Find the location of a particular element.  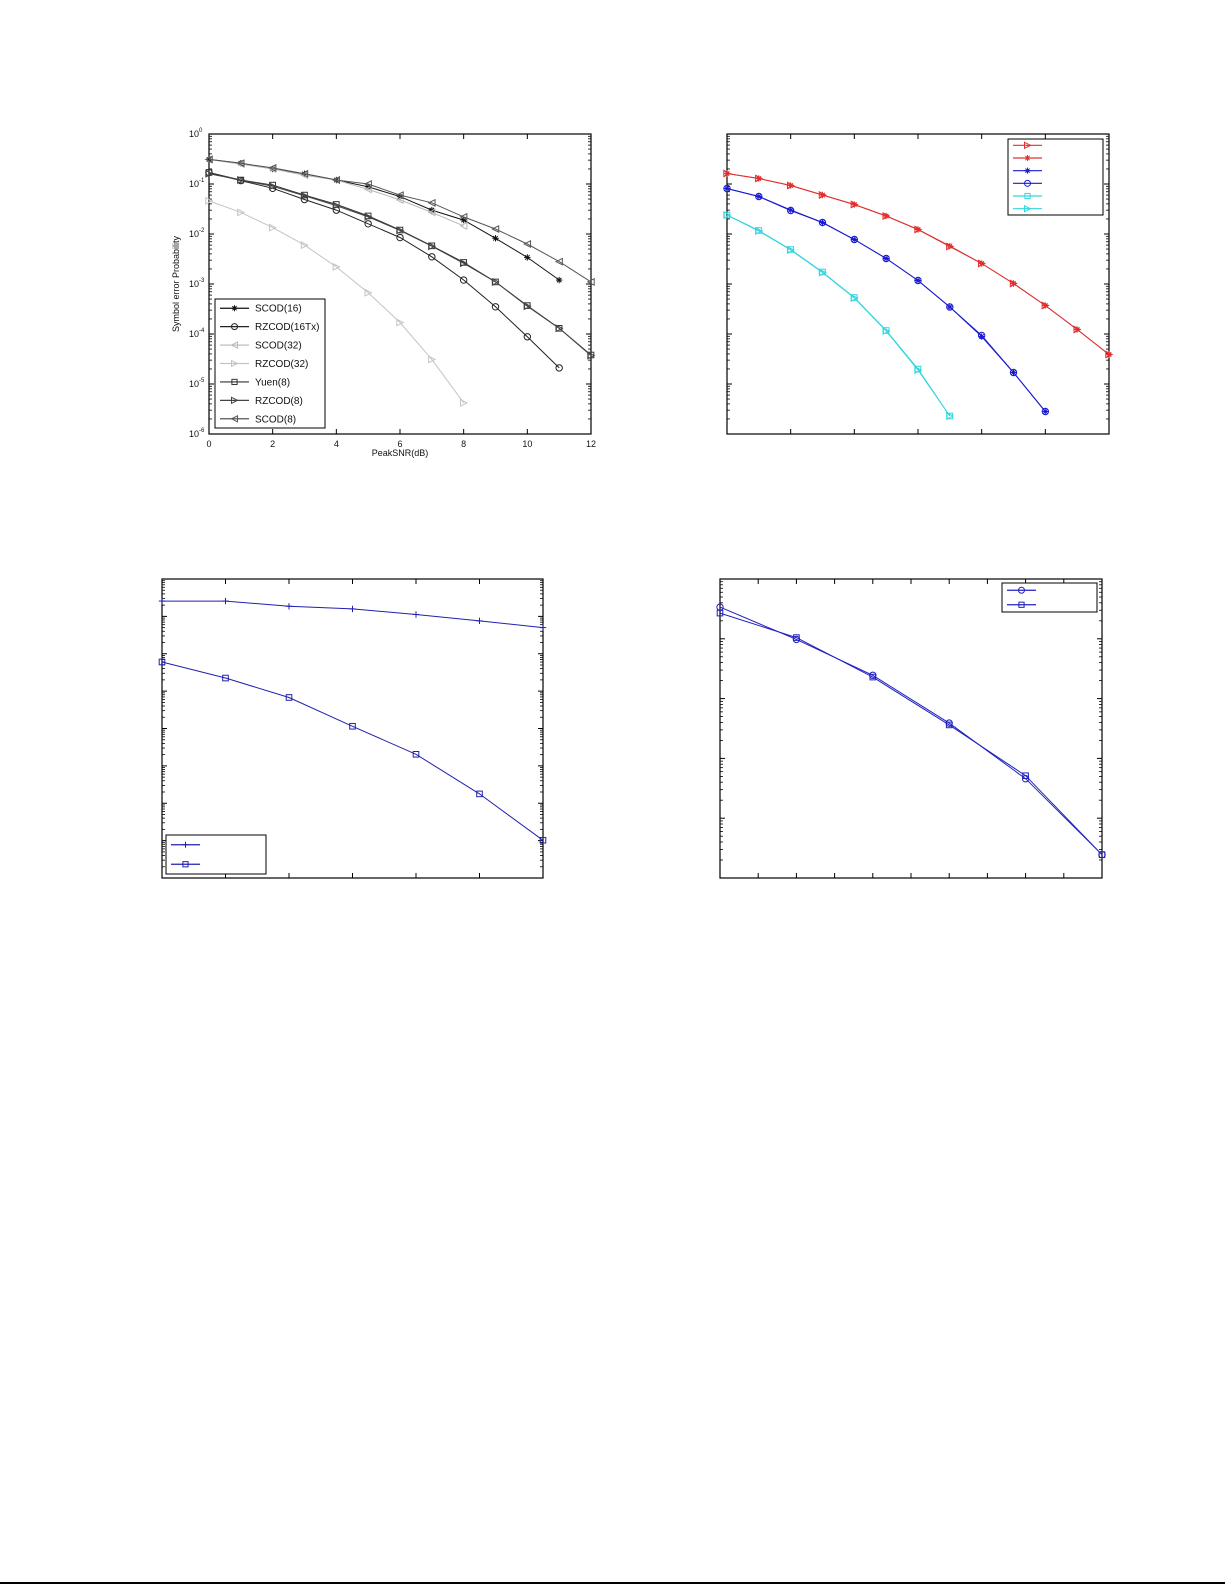

legend-entry: RZCOD(16Tx) is located at coordinates (269, 327).